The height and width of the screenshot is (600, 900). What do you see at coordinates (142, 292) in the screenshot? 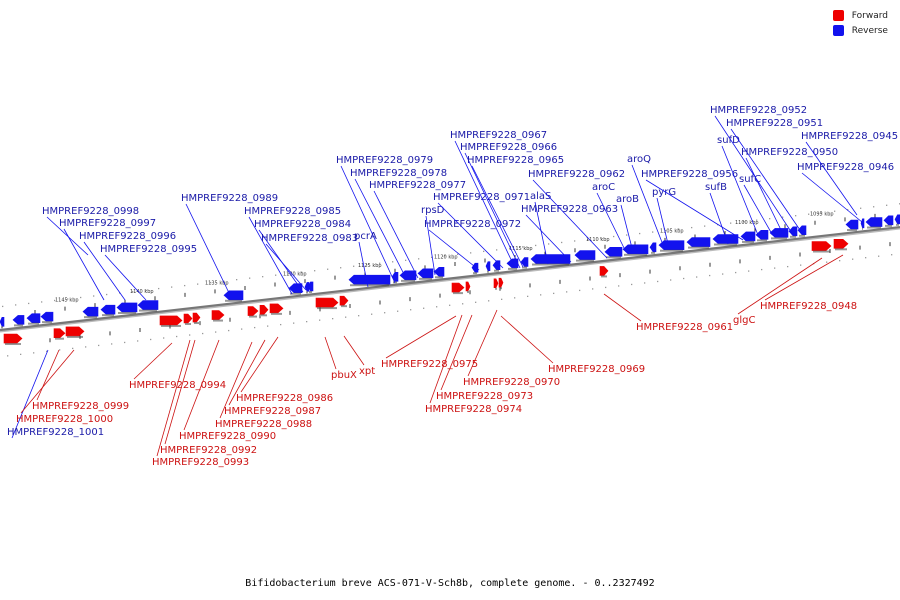
I see `scale-tick-label: 1140 kbp` at bounding box center [142, 292].